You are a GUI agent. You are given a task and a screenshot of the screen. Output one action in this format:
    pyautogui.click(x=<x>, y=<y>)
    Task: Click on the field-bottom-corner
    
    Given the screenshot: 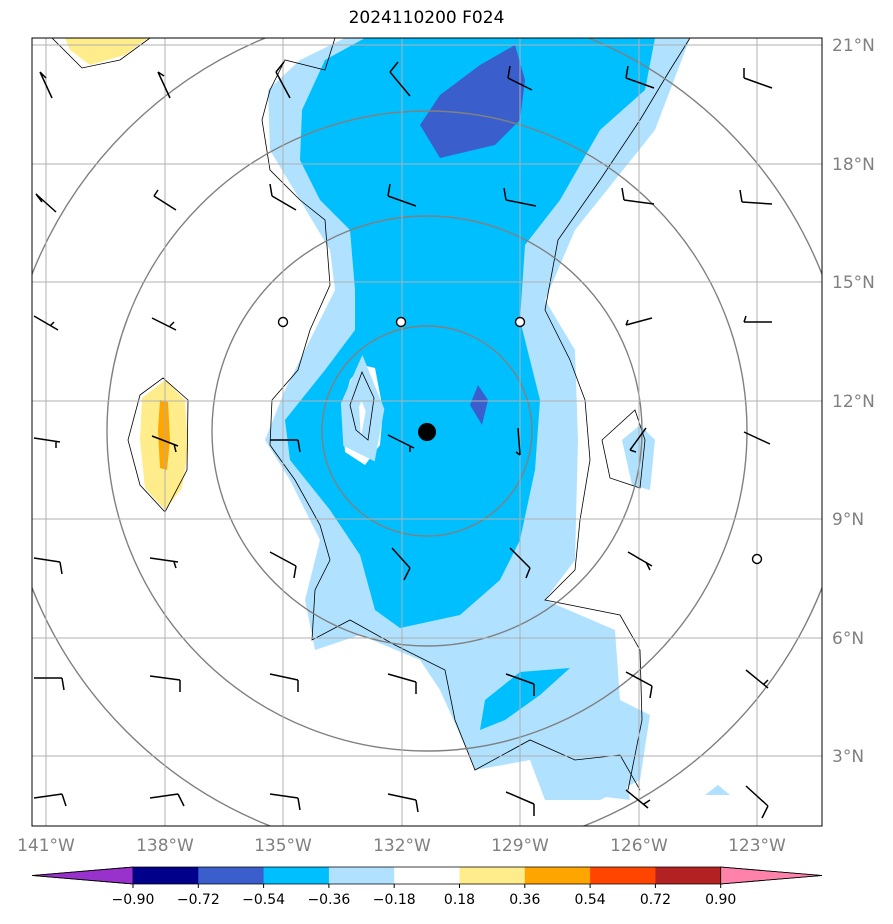 What is the action you would take?
    pyautogui.click(x=717, y=790)
    